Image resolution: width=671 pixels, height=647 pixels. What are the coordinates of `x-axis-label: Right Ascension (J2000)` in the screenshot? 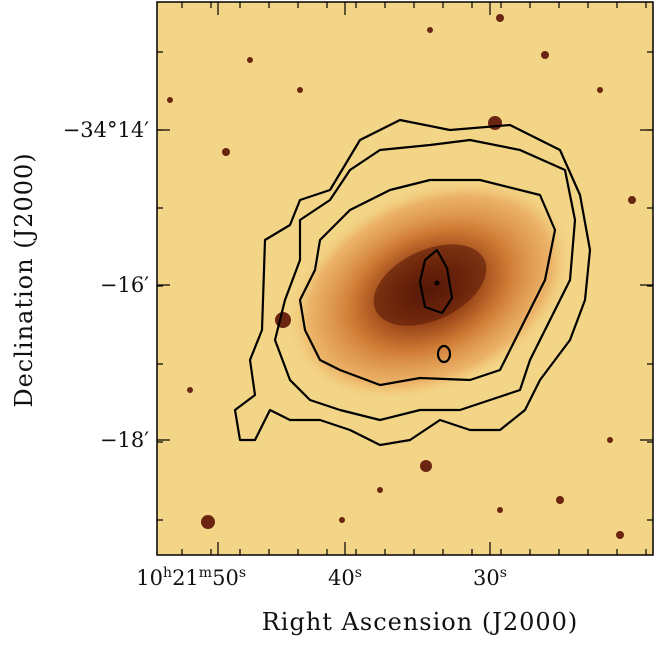 It's located at (420, 622).